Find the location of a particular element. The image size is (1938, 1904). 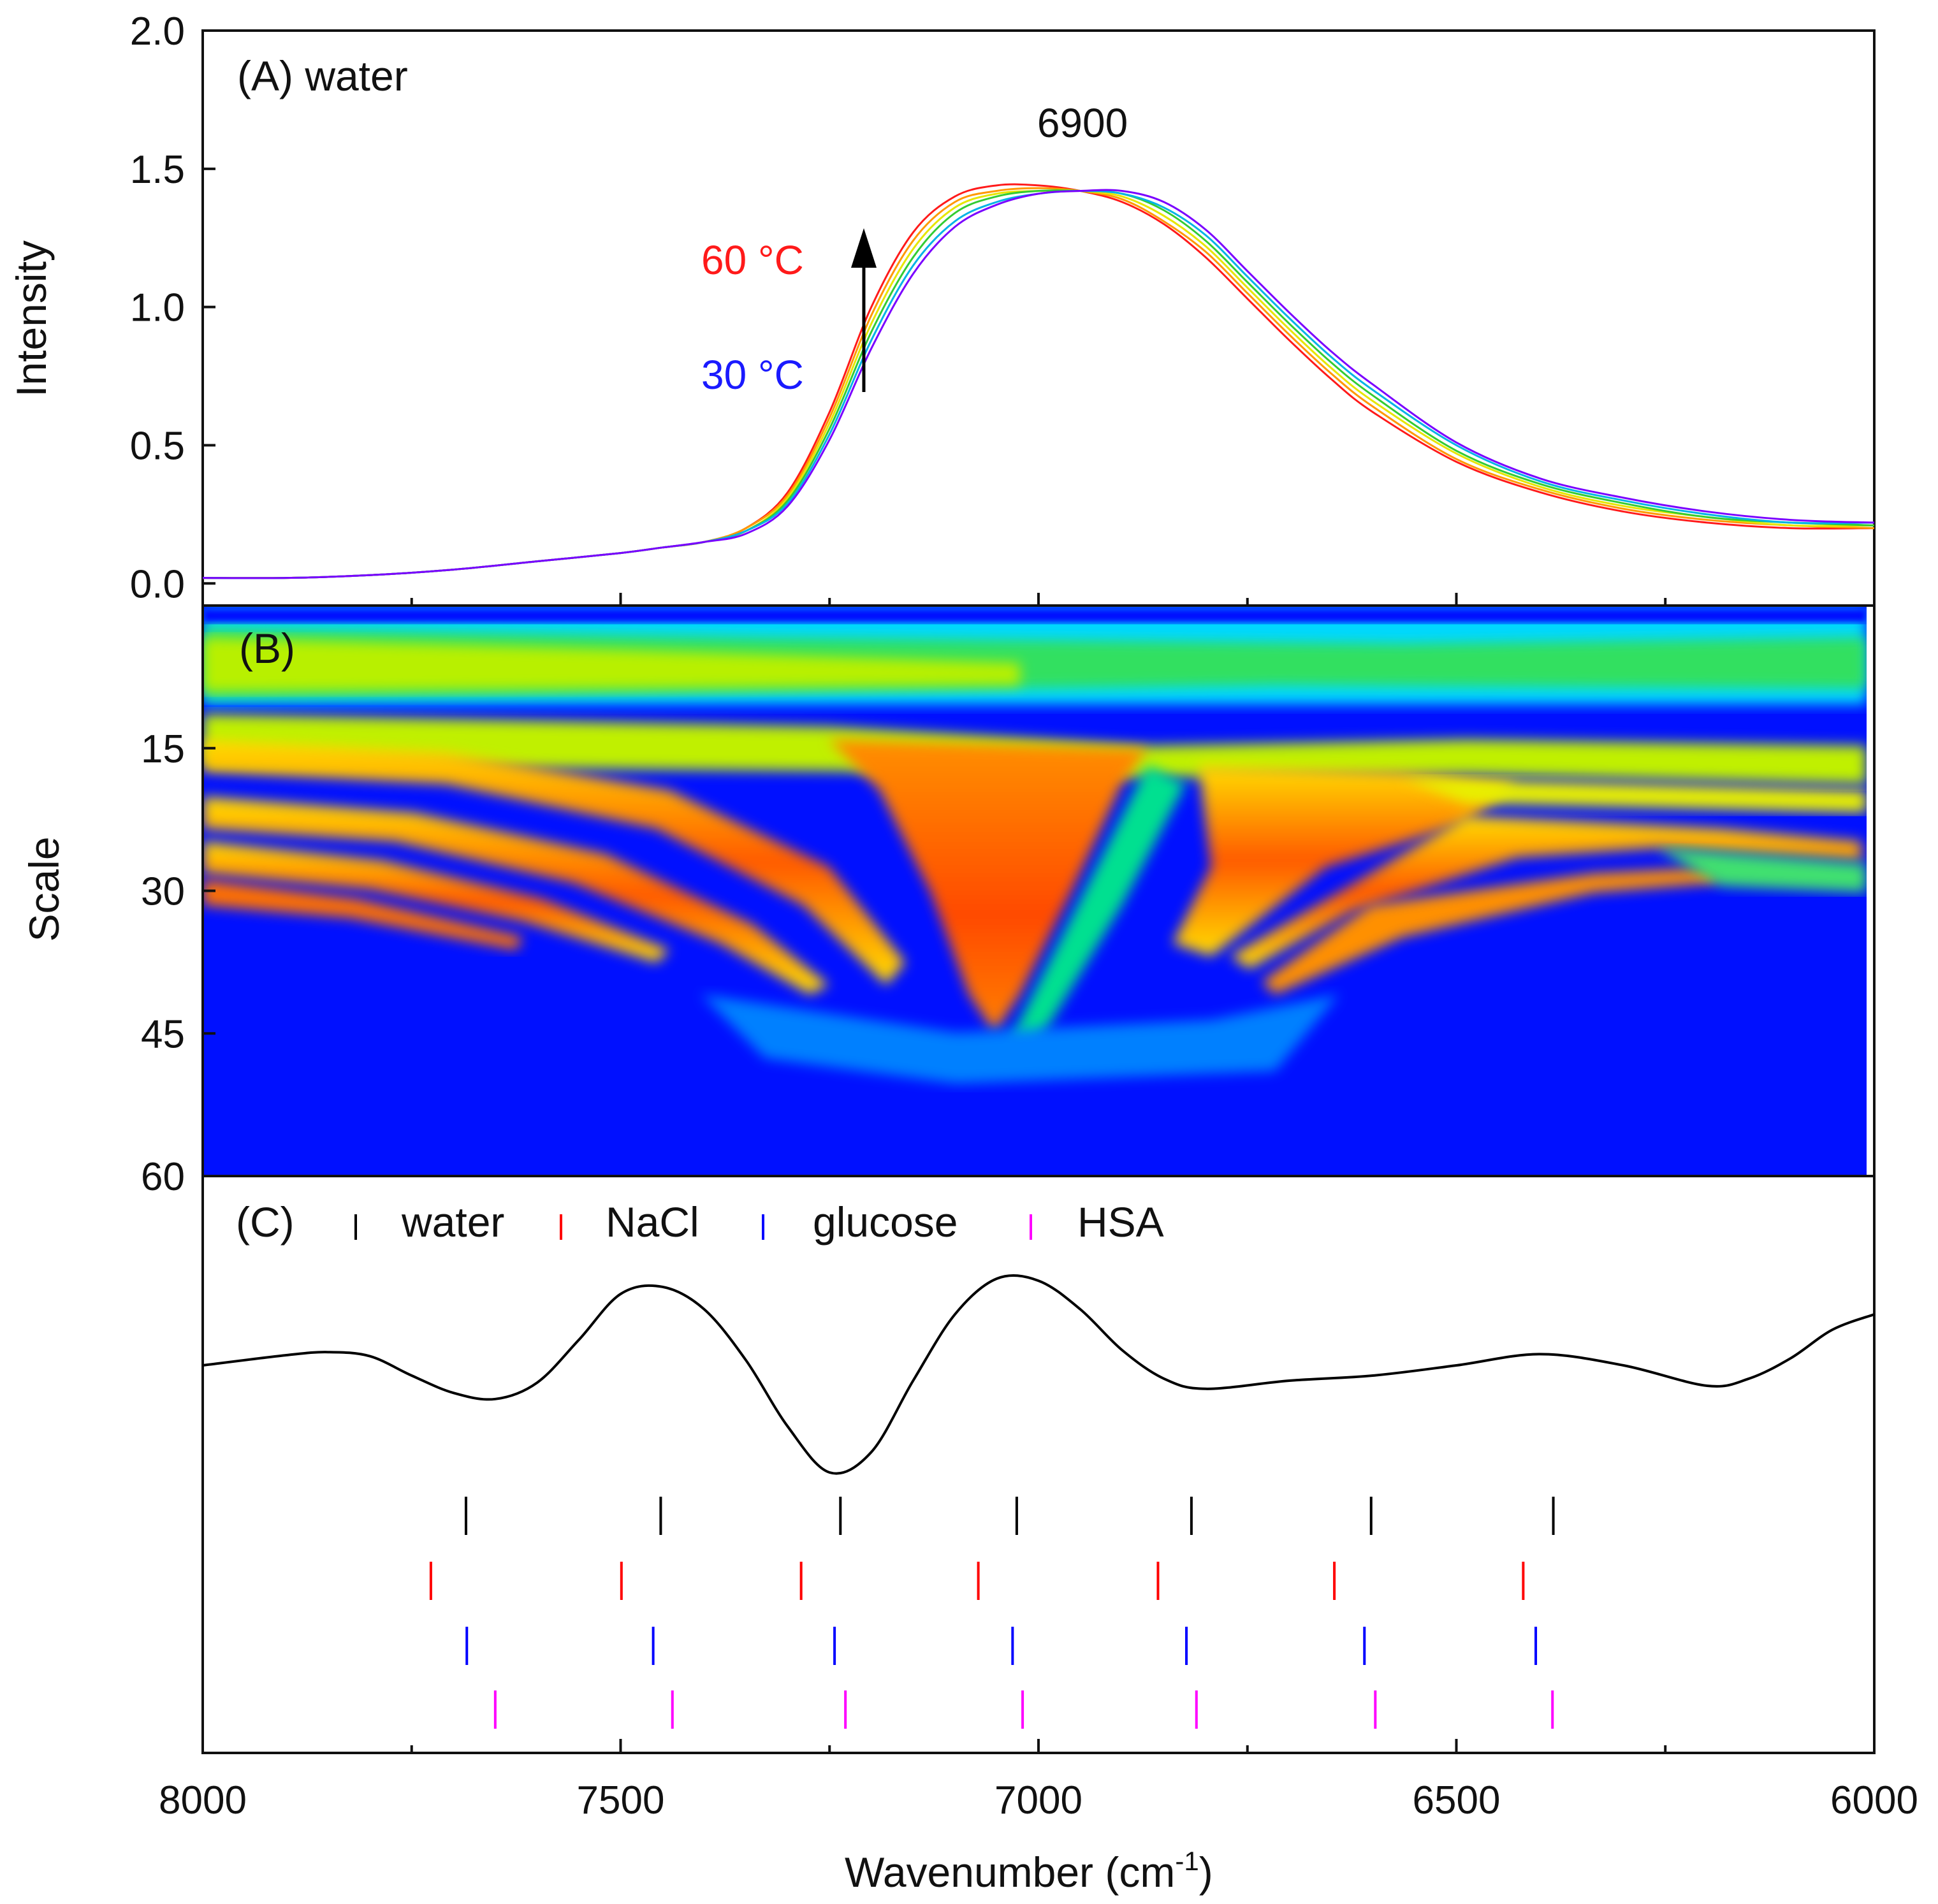

x-axis: 8000 7500 7000 6500 6000 is located at coordinates (1038, 1780).